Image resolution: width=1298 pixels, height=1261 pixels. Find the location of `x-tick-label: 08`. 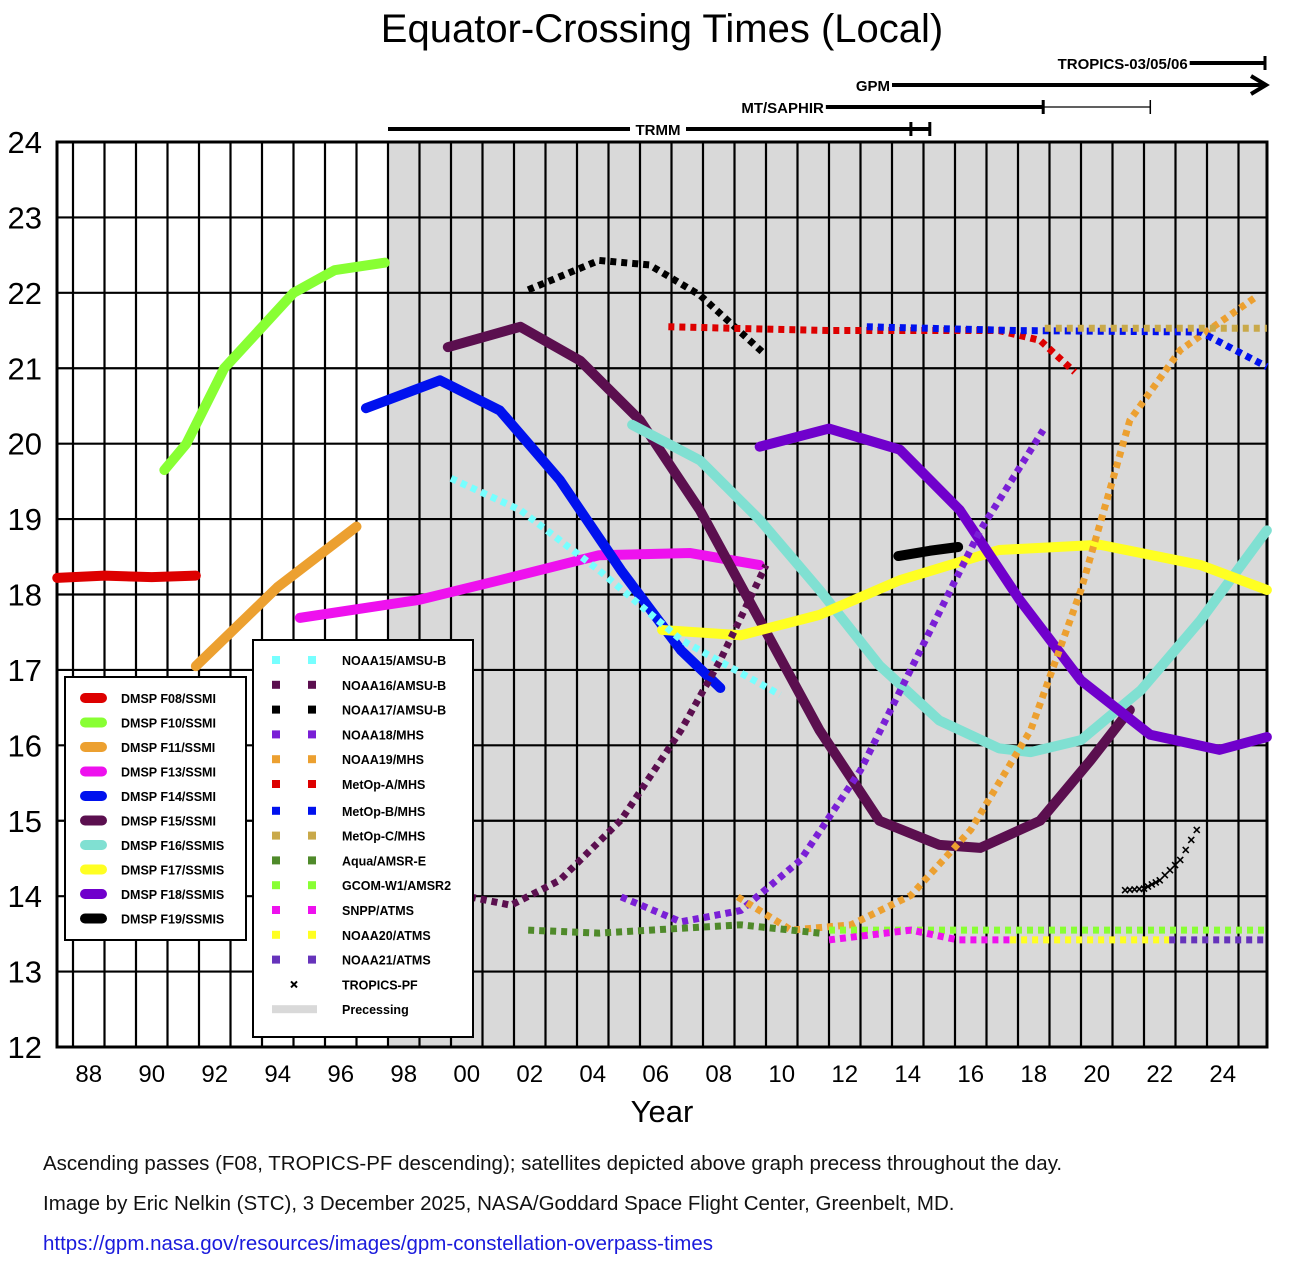

x-tick-label: 08 is located at coordinates (718, 1074).